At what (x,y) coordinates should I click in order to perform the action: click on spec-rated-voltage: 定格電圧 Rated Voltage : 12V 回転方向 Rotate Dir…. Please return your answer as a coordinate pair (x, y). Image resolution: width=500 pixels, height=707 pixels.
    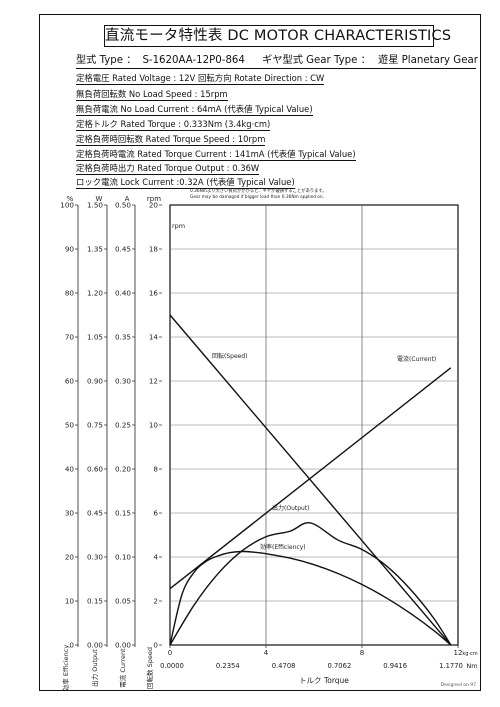
    Looking at the image, I should click on (200, 79).